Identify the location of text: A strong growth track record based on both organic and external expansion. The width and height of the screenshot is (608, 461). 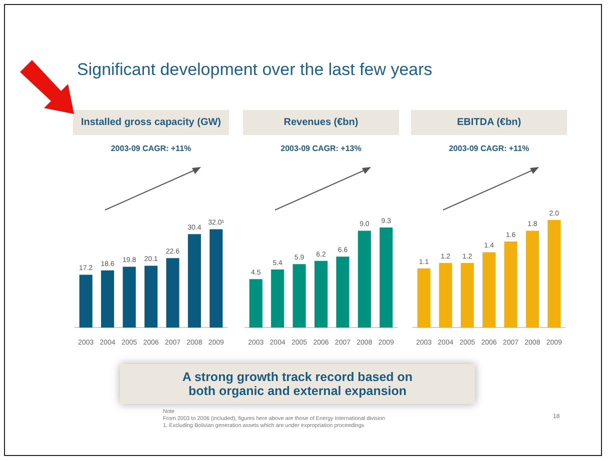
(297, 384).